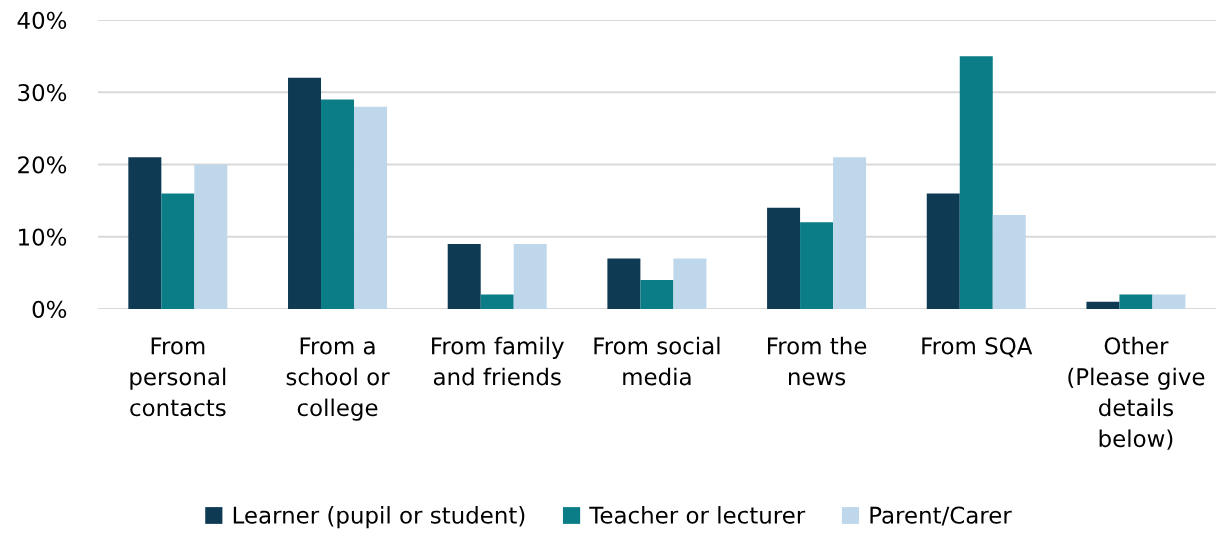 The image size is (1217, 542). I want to click on y-tick-label: 10%, so click(43, 237).